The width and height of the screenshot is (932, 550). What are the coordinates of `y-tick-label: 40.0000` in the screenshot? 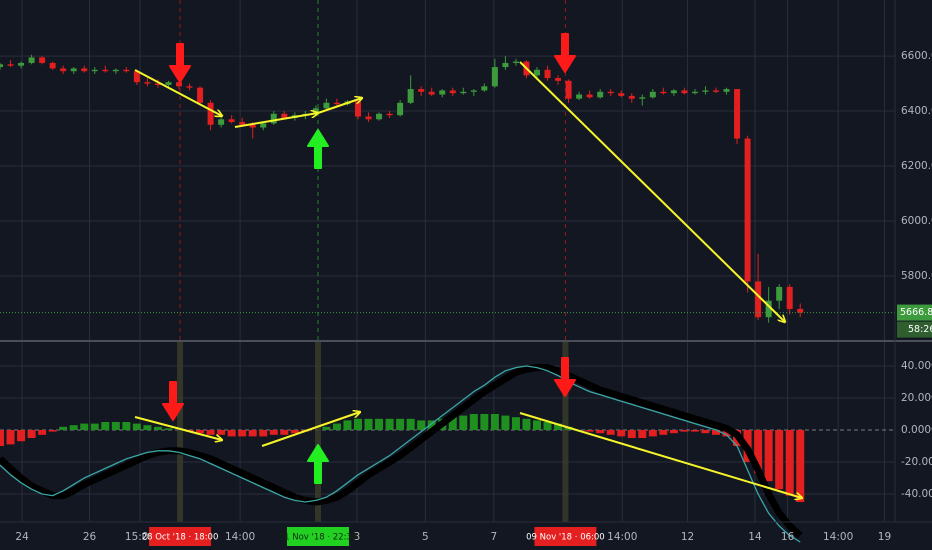 It's located at (916, 366).